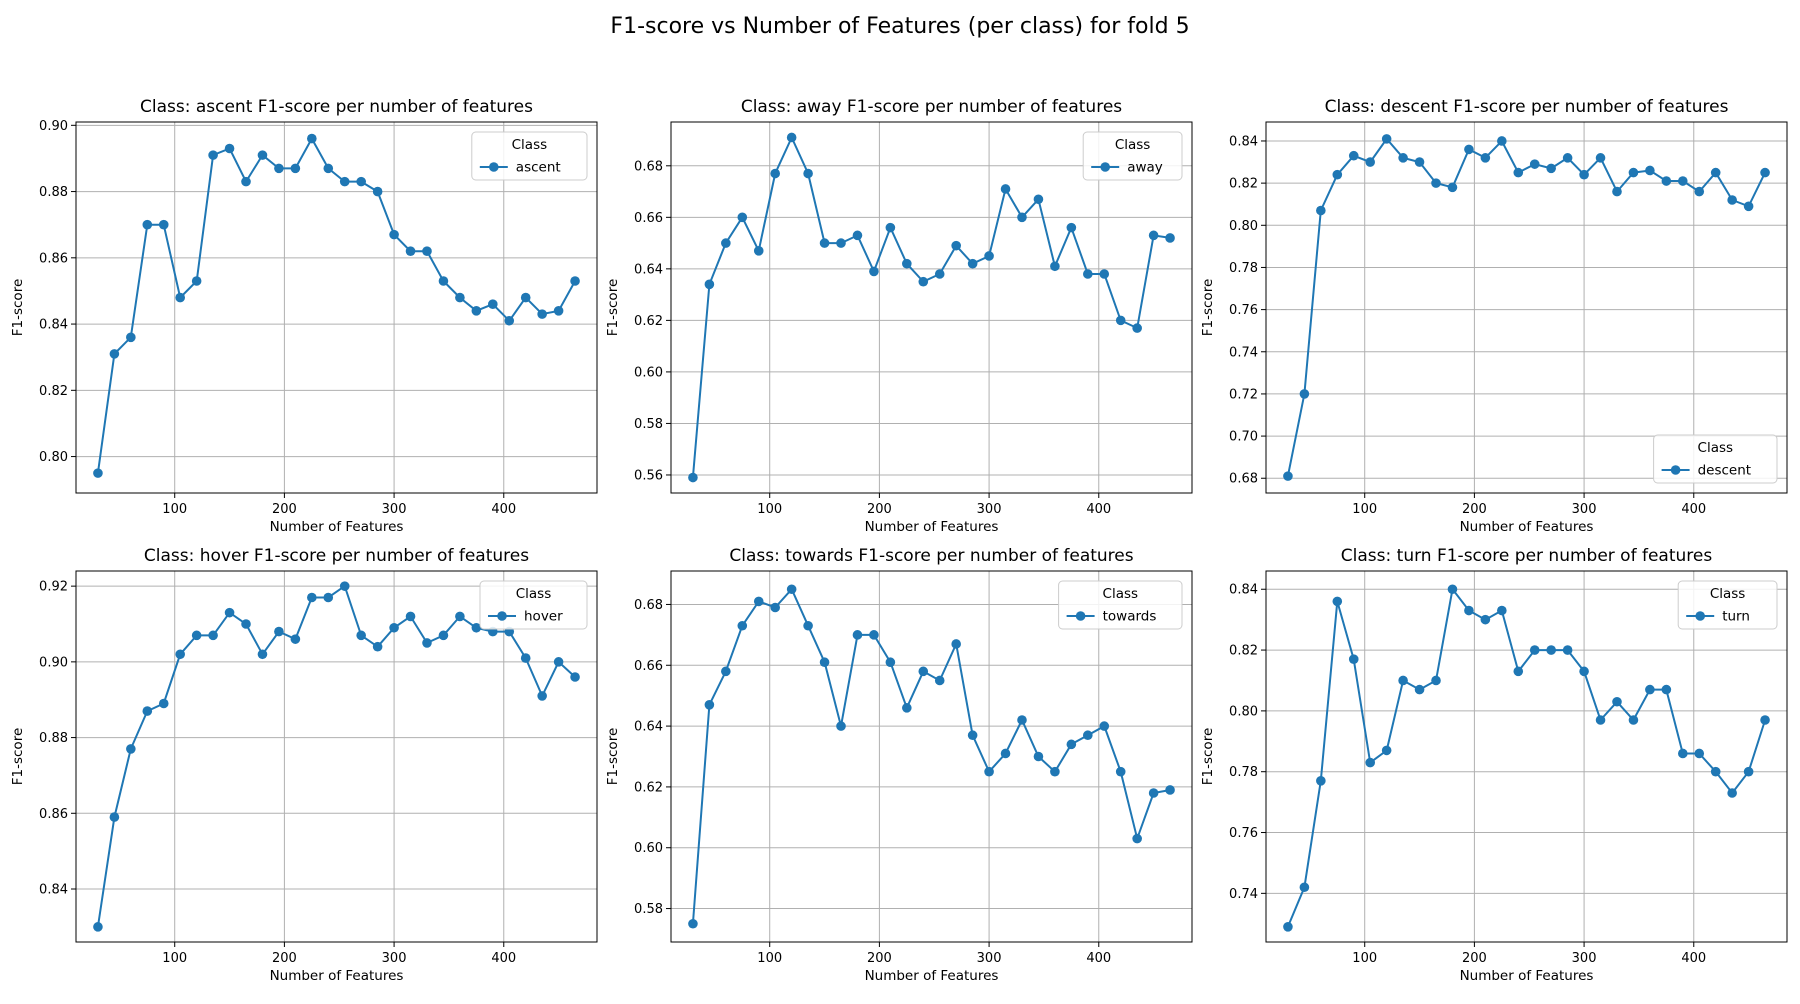 Image resolution: width=1800 pixels, height=1004 pixels. I want to click on y-tick-label: 0.64, so click(648, 269).